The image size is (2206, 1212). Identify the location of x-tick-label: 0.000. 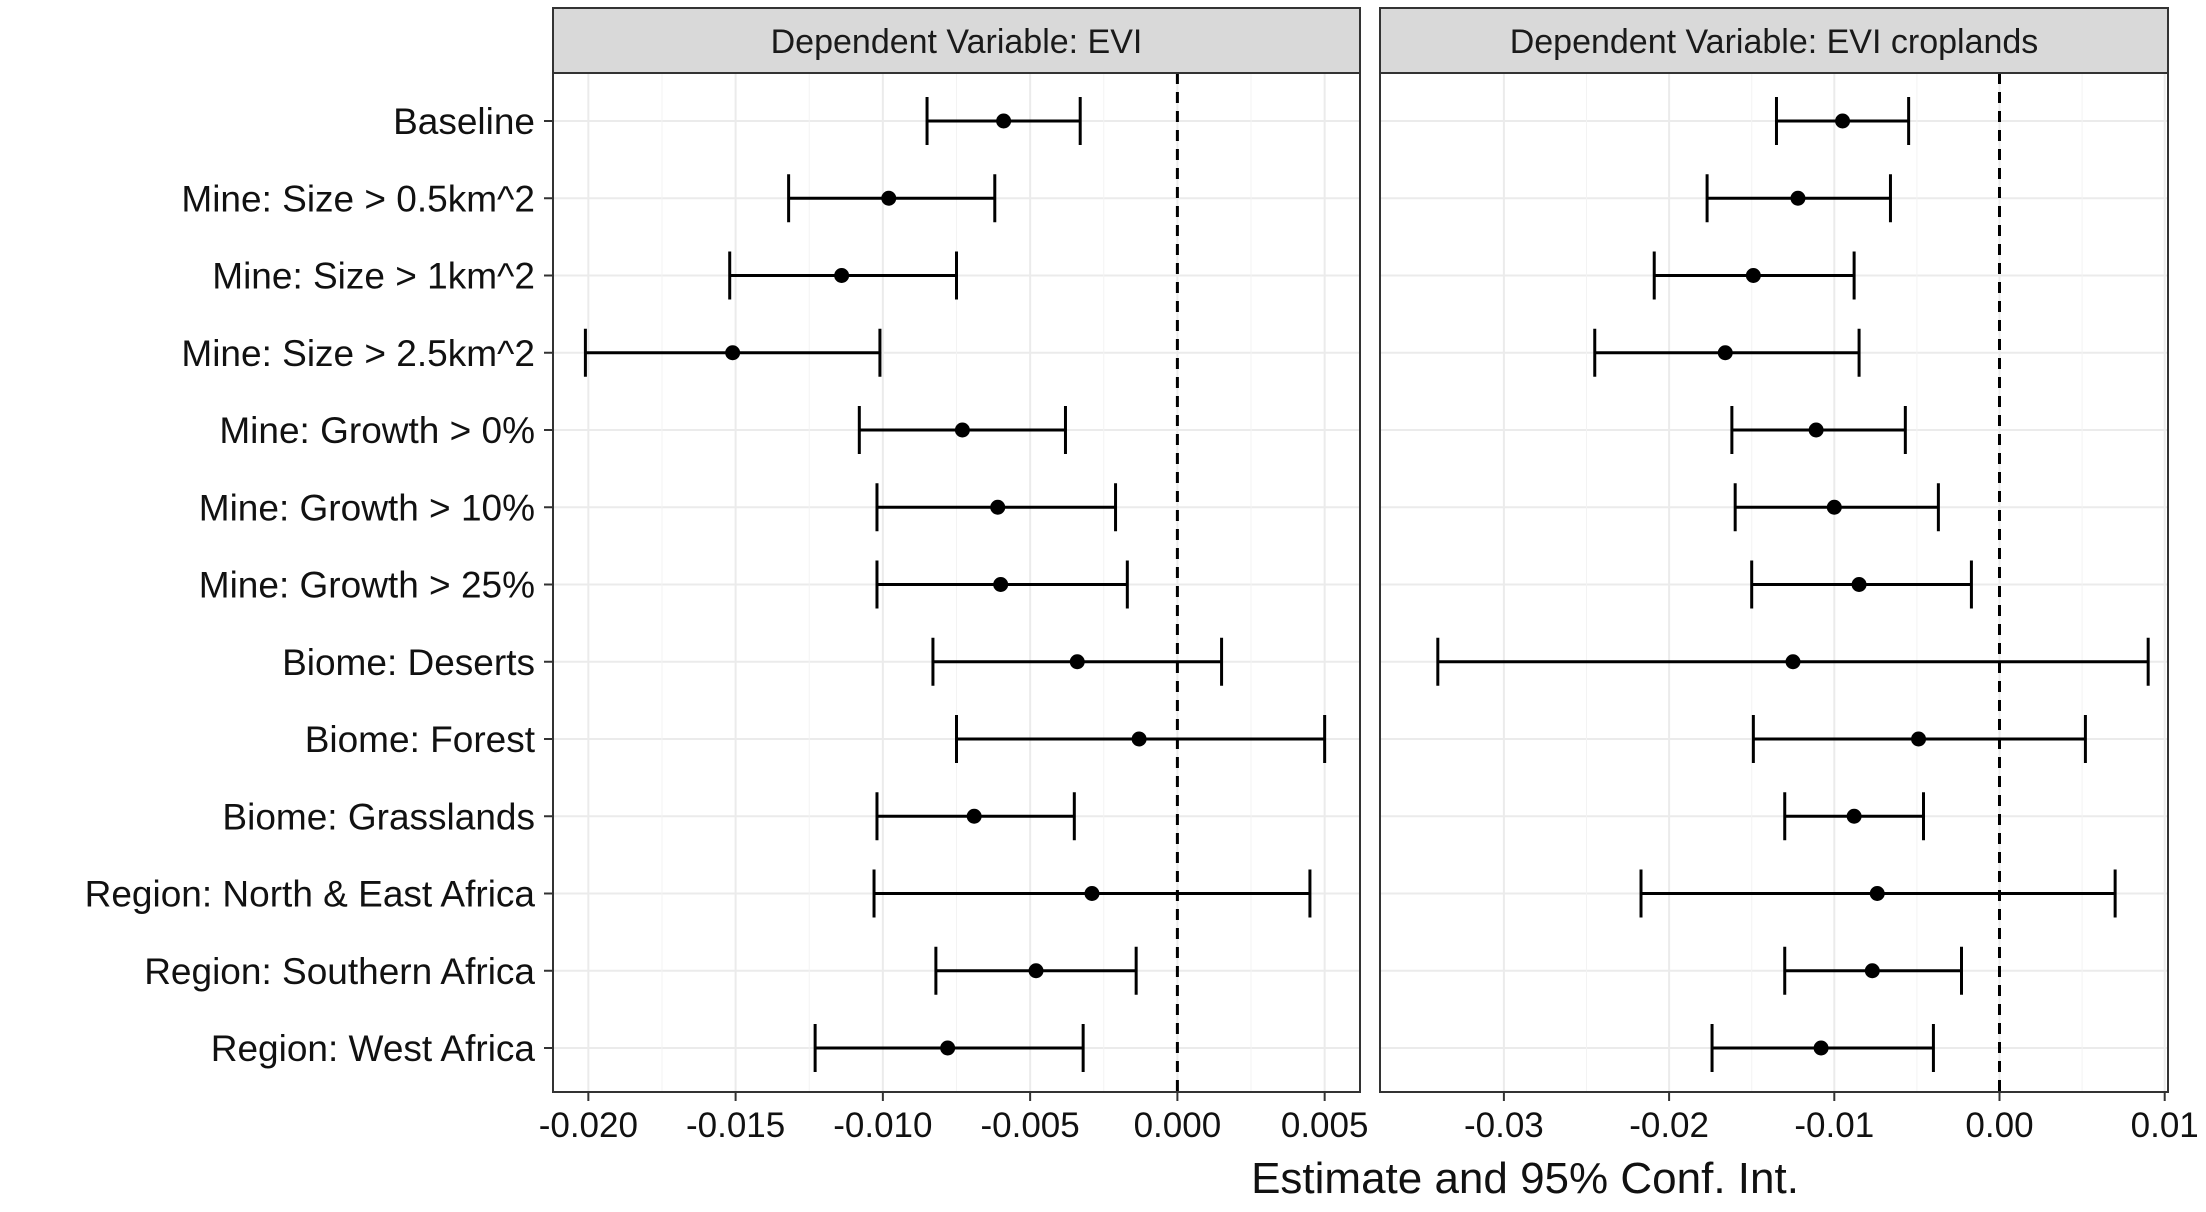
(1178, 1125).